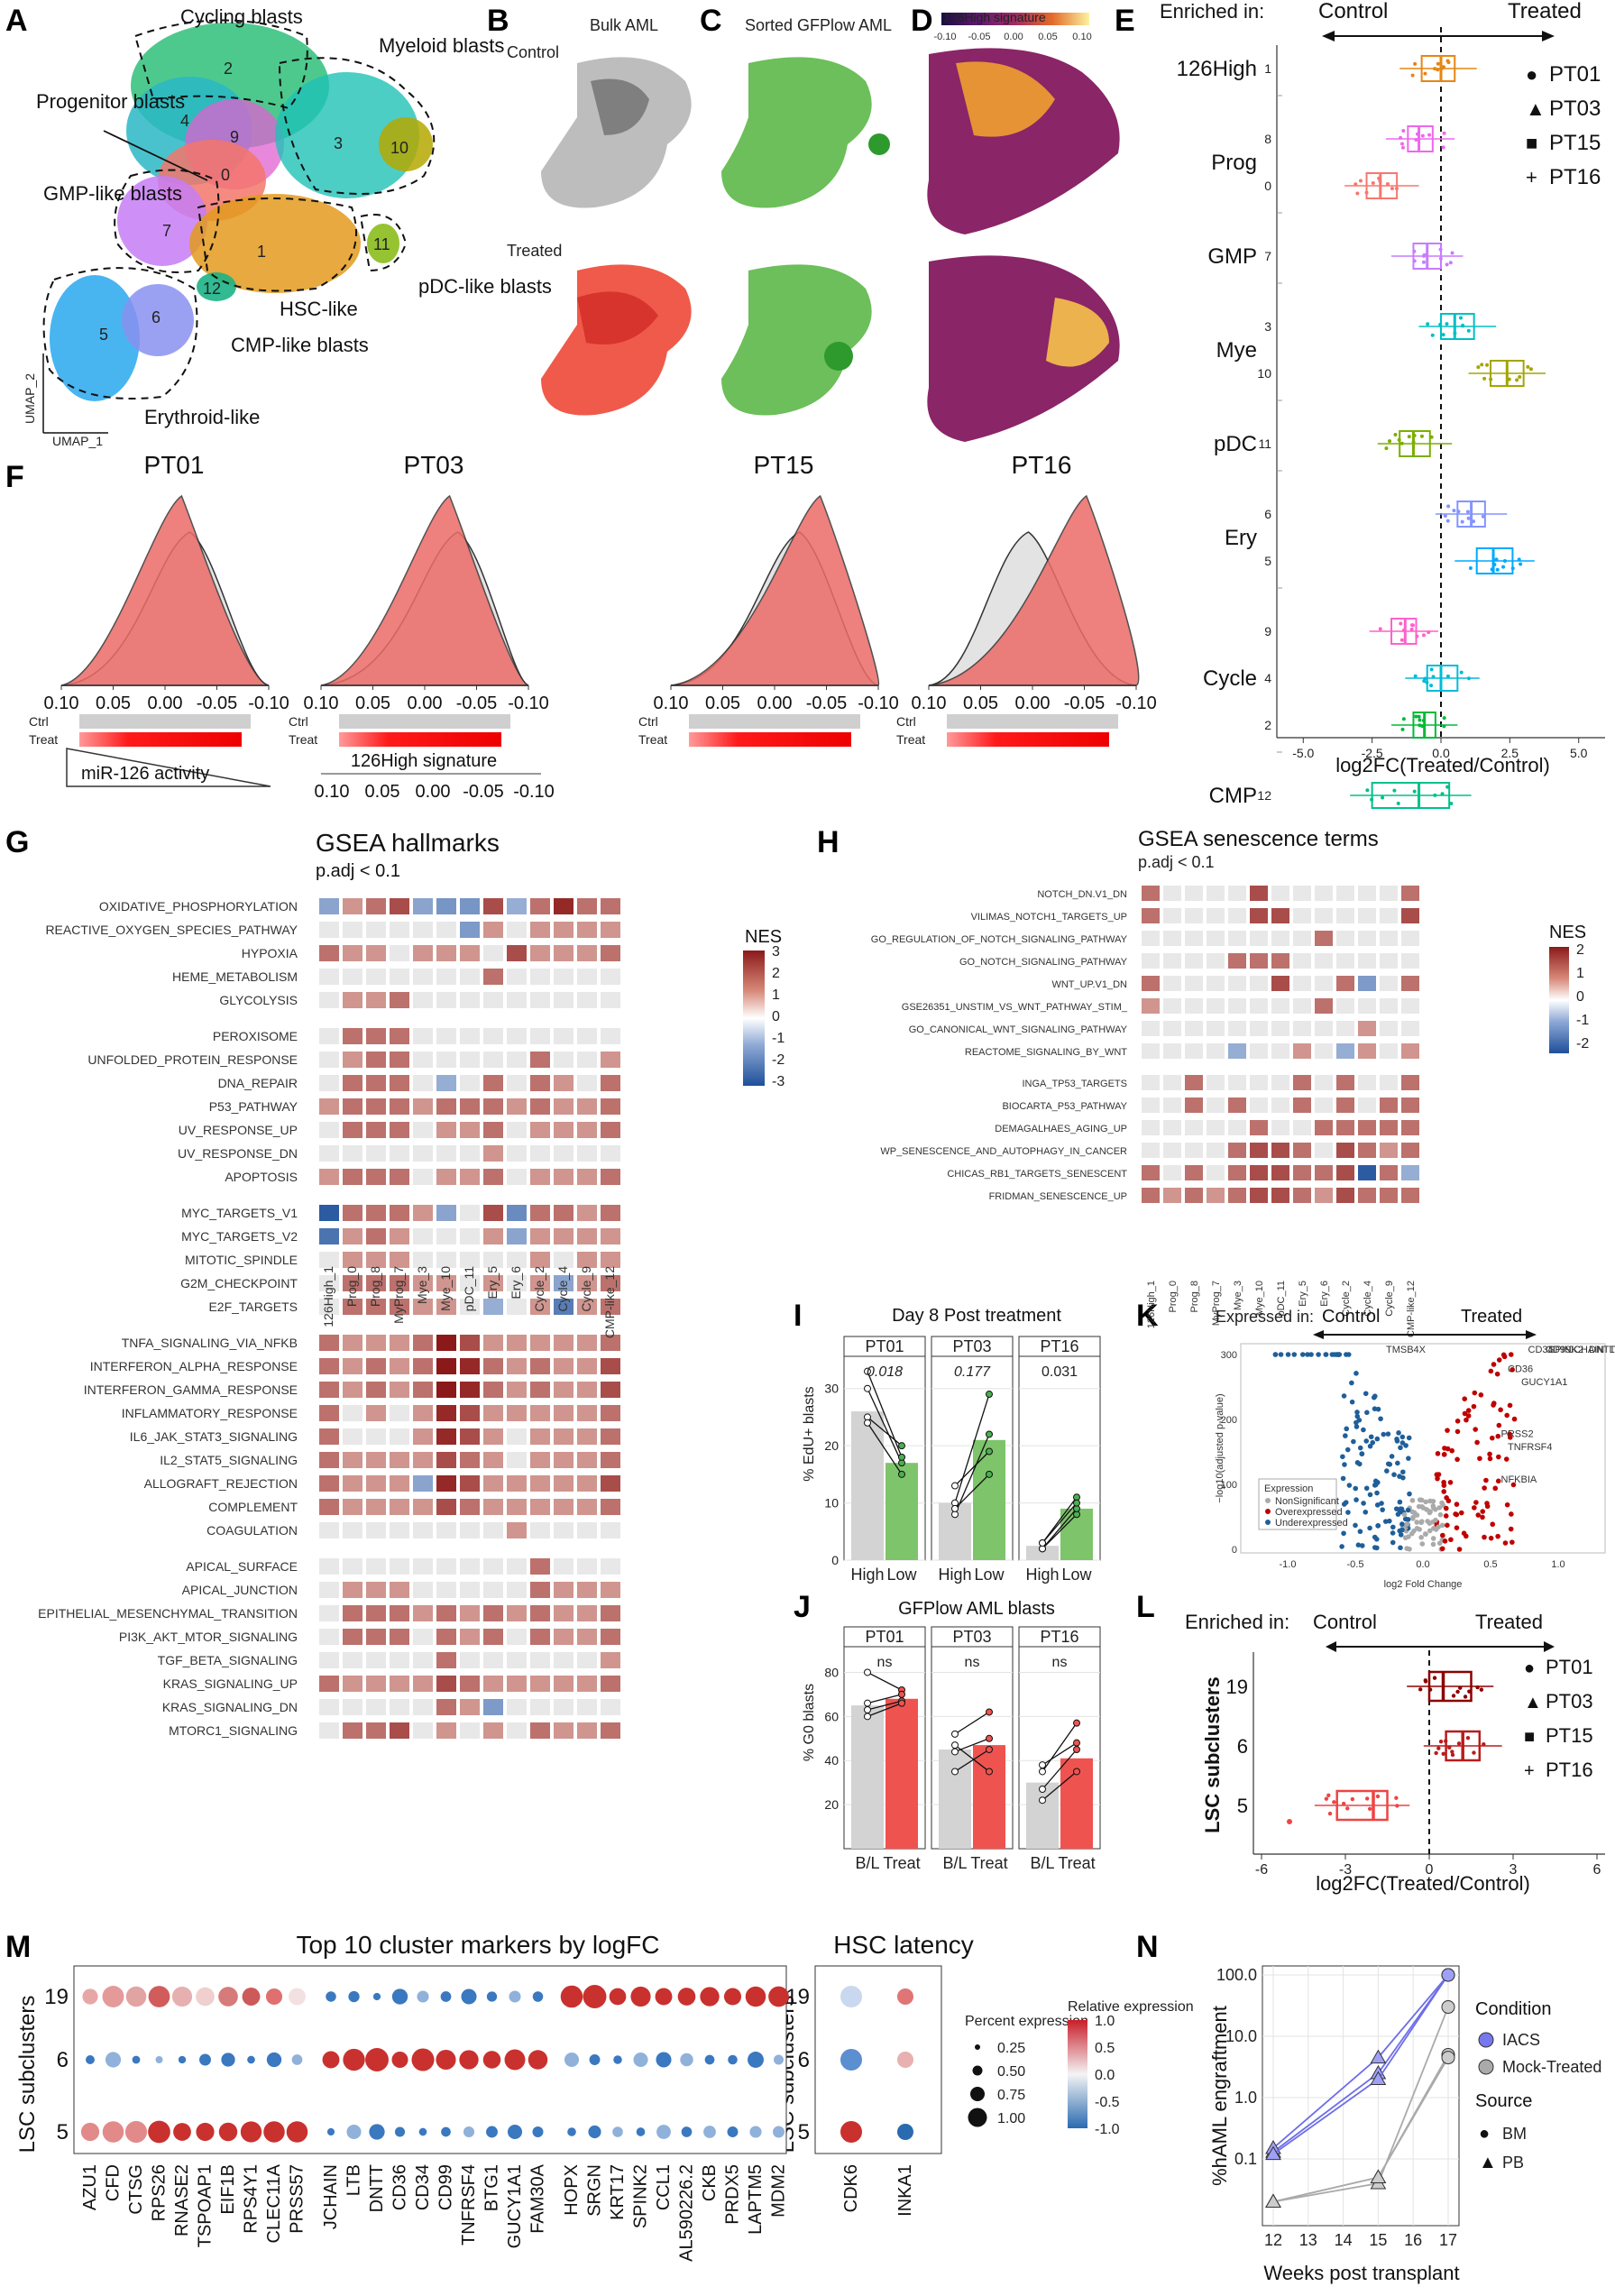 The image size is (1615, 2296). What do you see at coordinates (1267, 256) in the screenshot?
I see `panel-e-cluster-id: 7` at bounding box center [1267, 256].